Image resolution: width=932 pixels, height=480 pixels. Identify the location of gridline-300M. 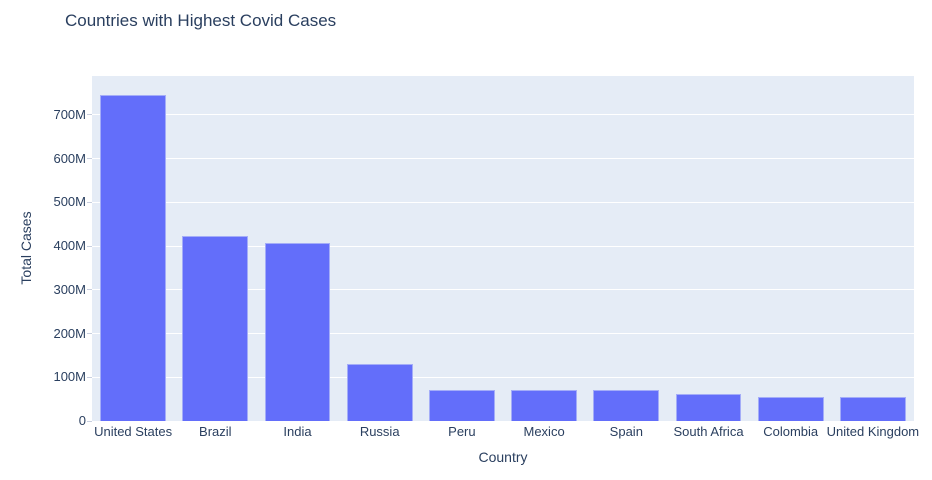
(503, 290).